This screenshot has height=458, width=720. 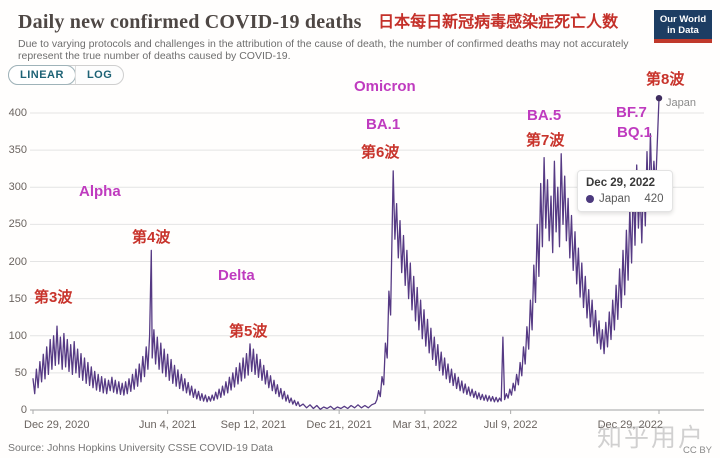 What do you see at coordinates (683, 19) in the screenshot?
I see `owid-logo-line1: Our World` at bounding box center [683, 19].